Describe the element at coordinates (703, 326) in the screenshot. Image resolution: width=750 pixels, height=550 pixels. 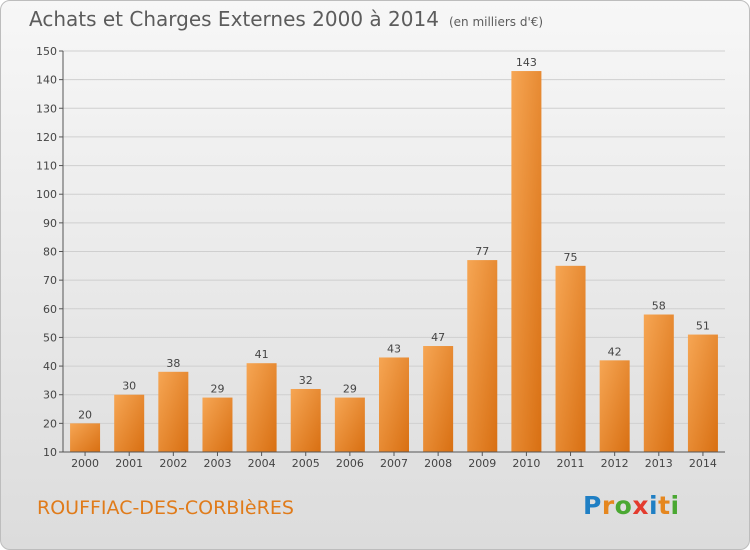
I see `value-label: 51` at that location.